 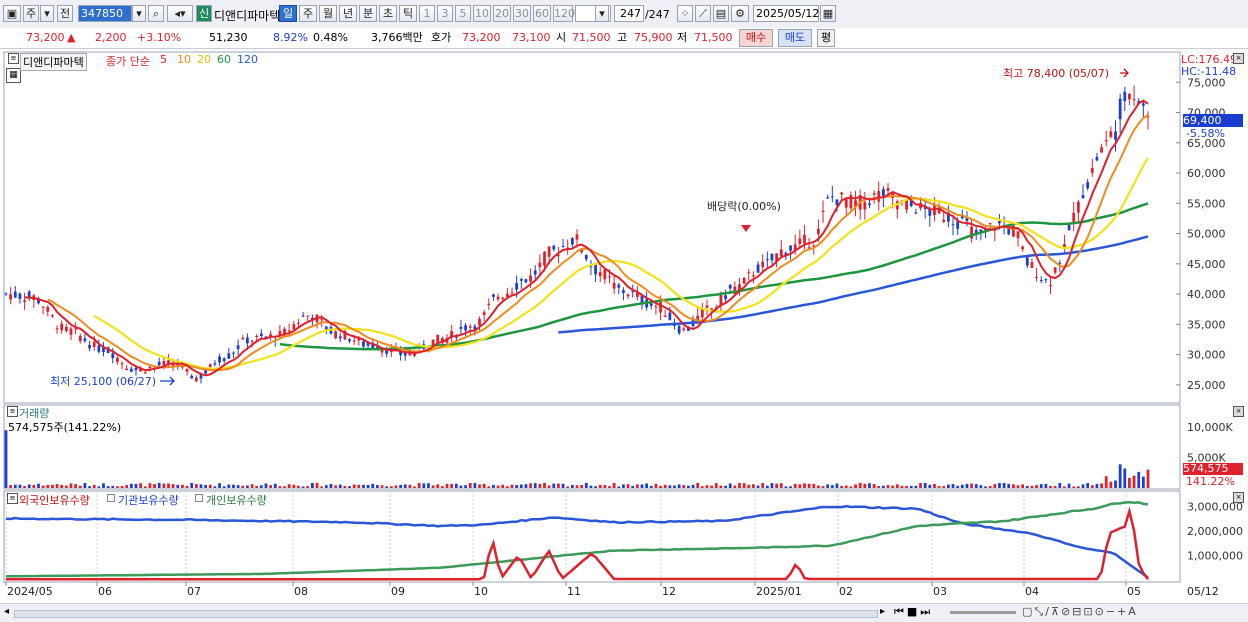 What do you see at coordinates (408, 13) in the screenshot?
I see `period-tick: 틱` at bounding box center [408, 13].